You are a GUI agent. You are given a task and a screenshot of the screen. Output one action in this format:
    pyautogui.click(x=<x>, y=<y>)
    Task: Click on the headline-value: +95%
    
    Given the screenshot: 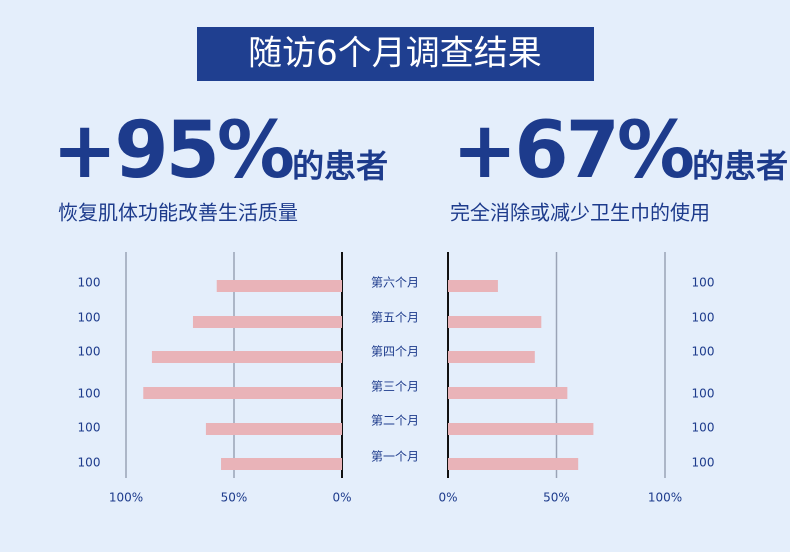 What is the action you would take?
    pyautogui.click(x=172, y=151)
    